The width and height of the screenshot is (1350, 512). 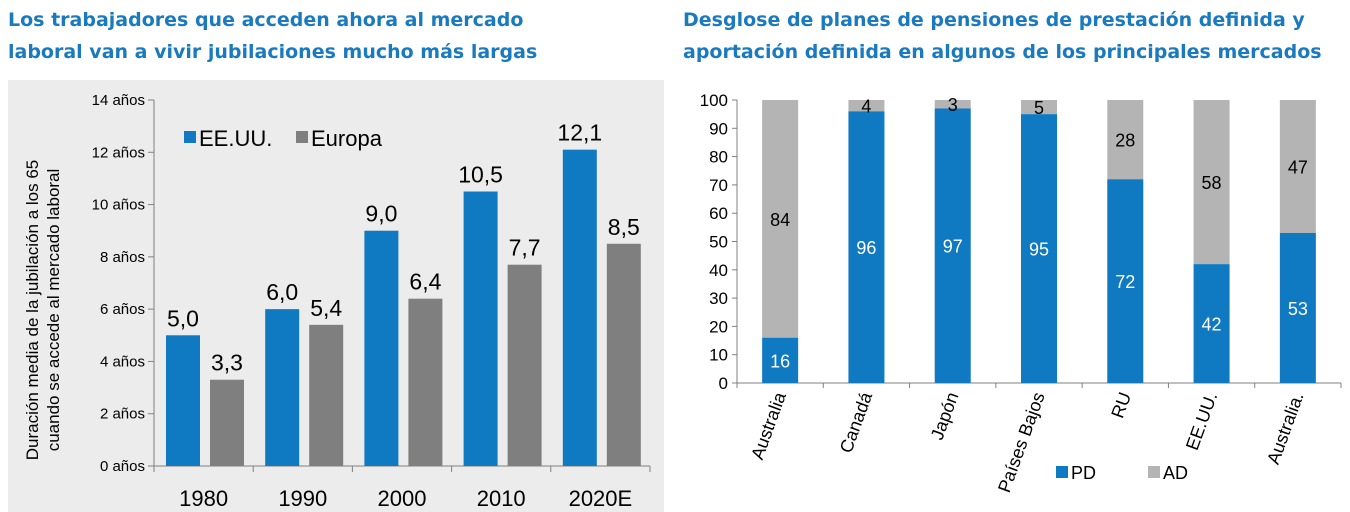 What do you see at coordinates (945, 416) in the screenshot?
I see `x-tick-label: Japón` at bounding box center [945, 416].